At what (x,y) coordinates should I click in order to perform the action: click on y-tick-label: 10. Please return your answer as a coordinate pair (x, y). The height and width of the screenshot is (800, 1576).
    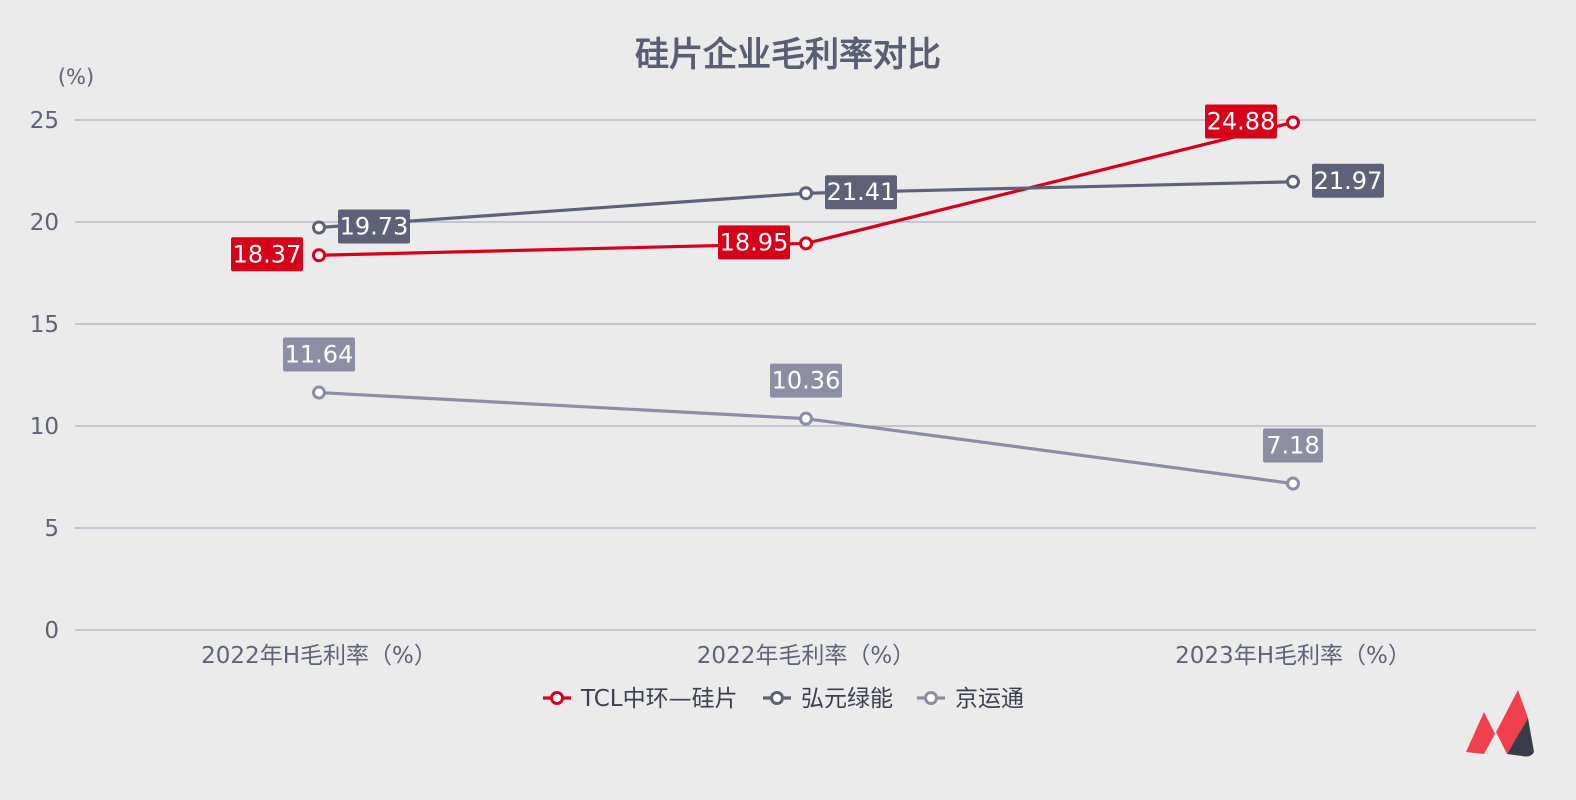
    Looking at the image, I should click on (44, 427).